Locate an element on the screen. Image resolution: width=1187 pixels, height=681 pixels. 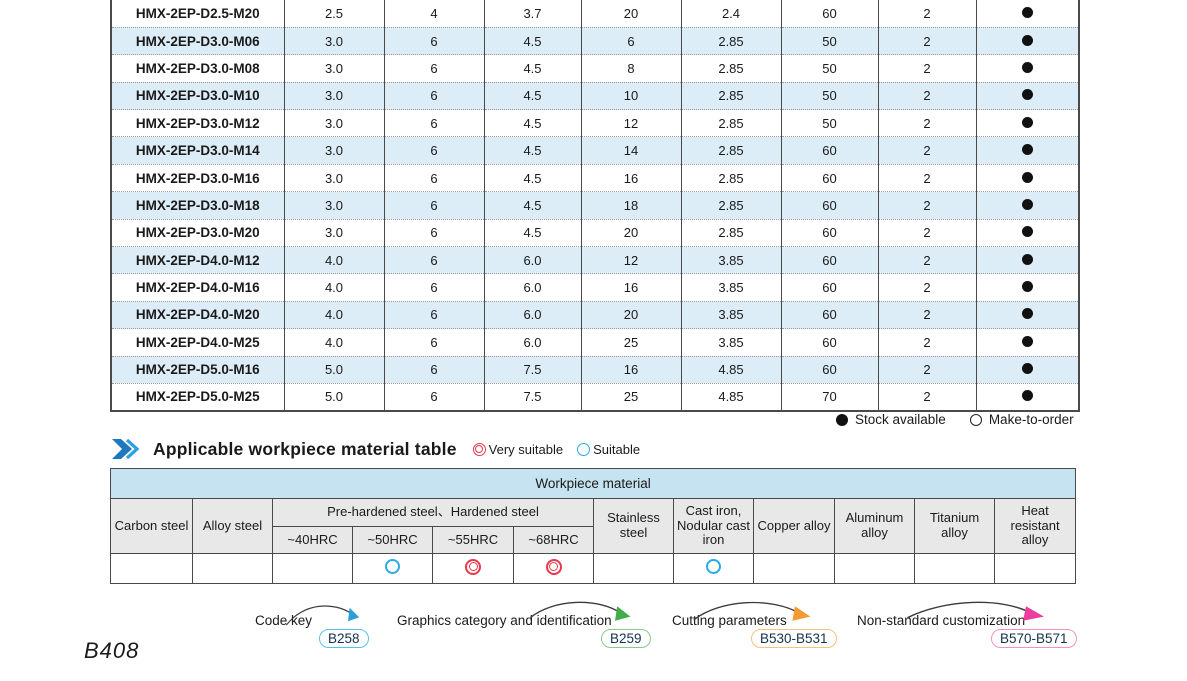
very-suitable-label: Very suitable is located at coordinates (526, 449).